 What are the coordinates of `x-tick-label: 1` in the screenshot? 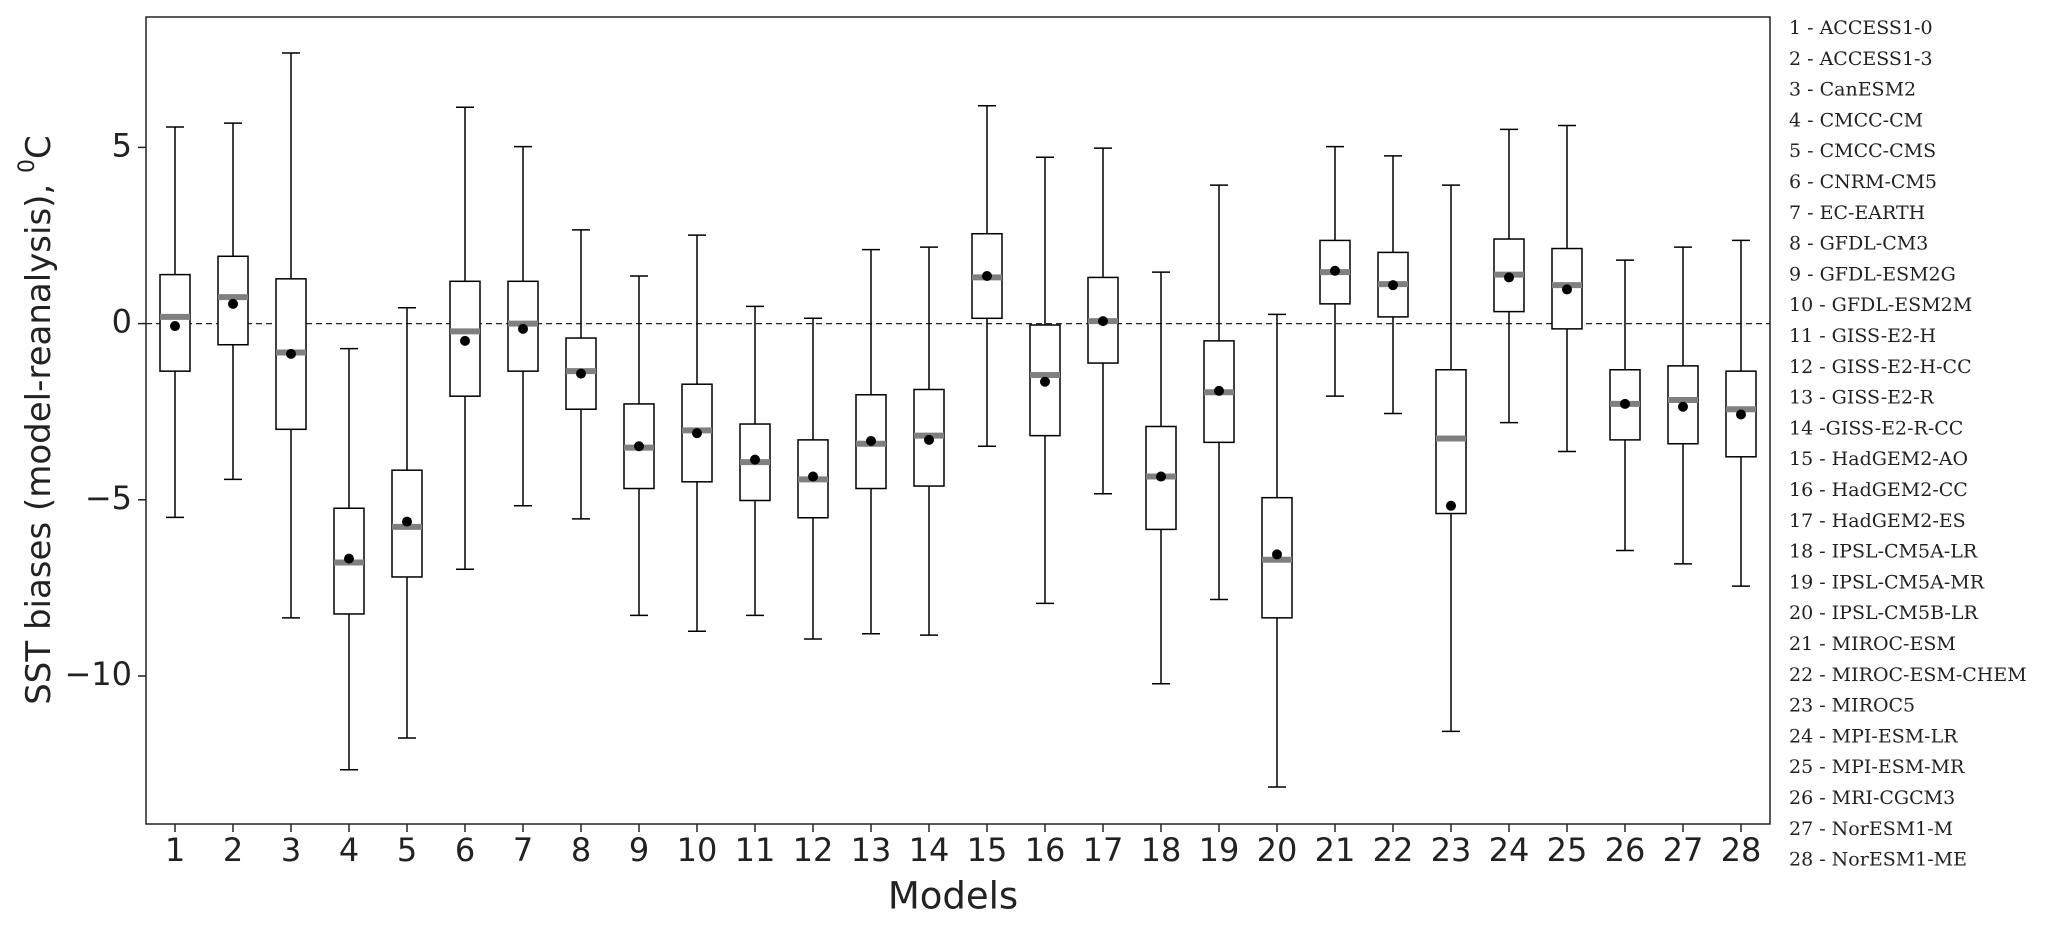 It's located at (175, 850).